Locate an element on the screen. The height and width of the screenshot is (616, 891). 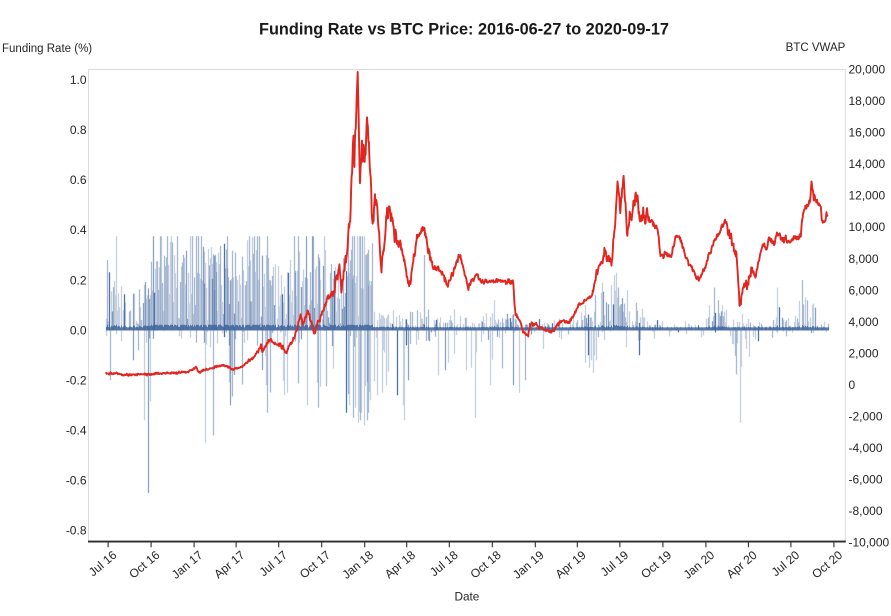
svg-text: 0.6 is located at coordinates (78, 180).